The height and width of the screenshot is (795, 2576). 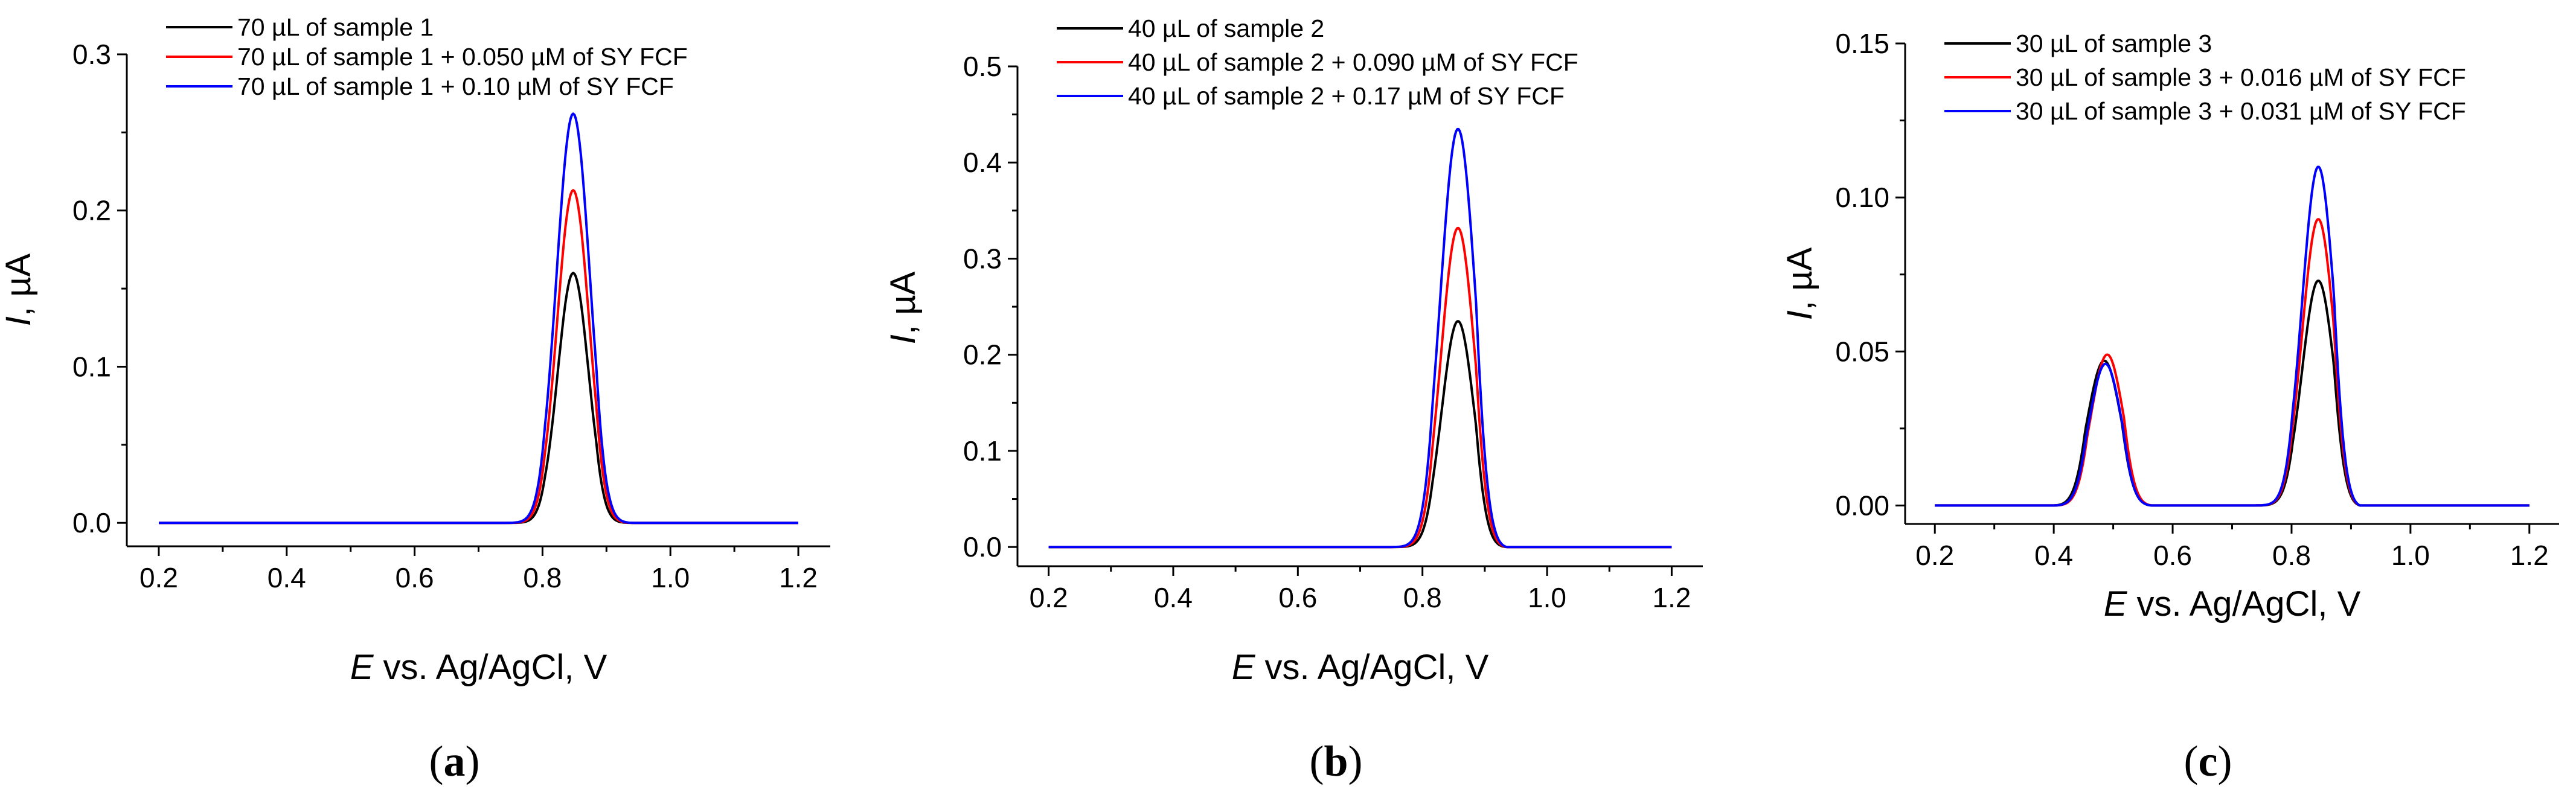 I want to click on legend-label-2: 70 µL of sample 1 + 0.050 µM of SY FCF, so click(x=462, y=57).